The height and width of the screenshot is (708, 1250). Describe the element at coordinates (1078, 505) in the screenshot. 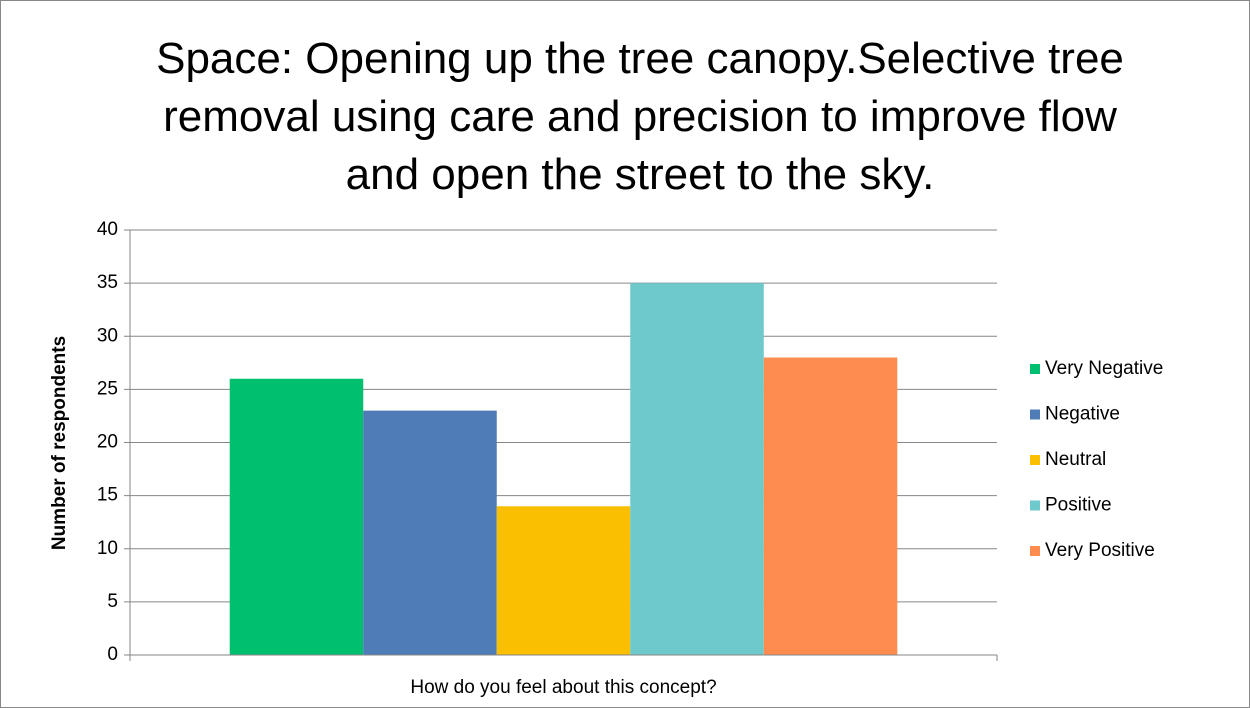

I see `legend-label: Positive` at that location.